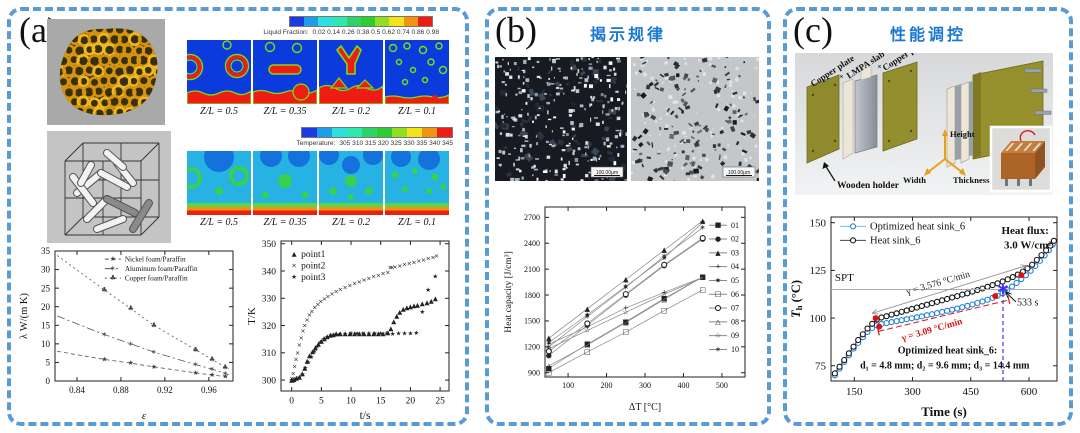 The width and height of the screenshot is (1080, 433). What do you see at coordinates (735, 335) in the screenshot?
I see `svg-text: 09` at bounding box center [735, 335].